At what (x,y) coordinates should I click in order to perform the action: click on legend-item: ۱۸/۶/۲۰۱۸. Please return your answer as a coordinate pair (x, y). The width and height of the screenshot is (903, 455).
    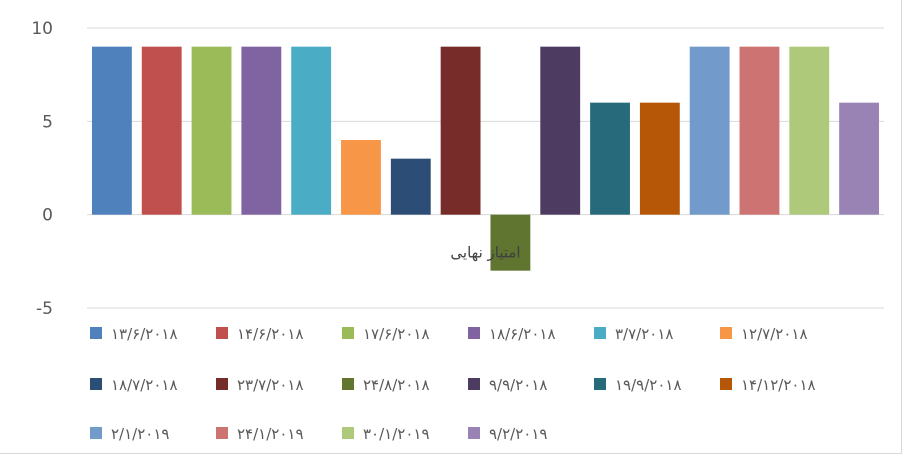
    Looking at the image, I should click on (512, 334).